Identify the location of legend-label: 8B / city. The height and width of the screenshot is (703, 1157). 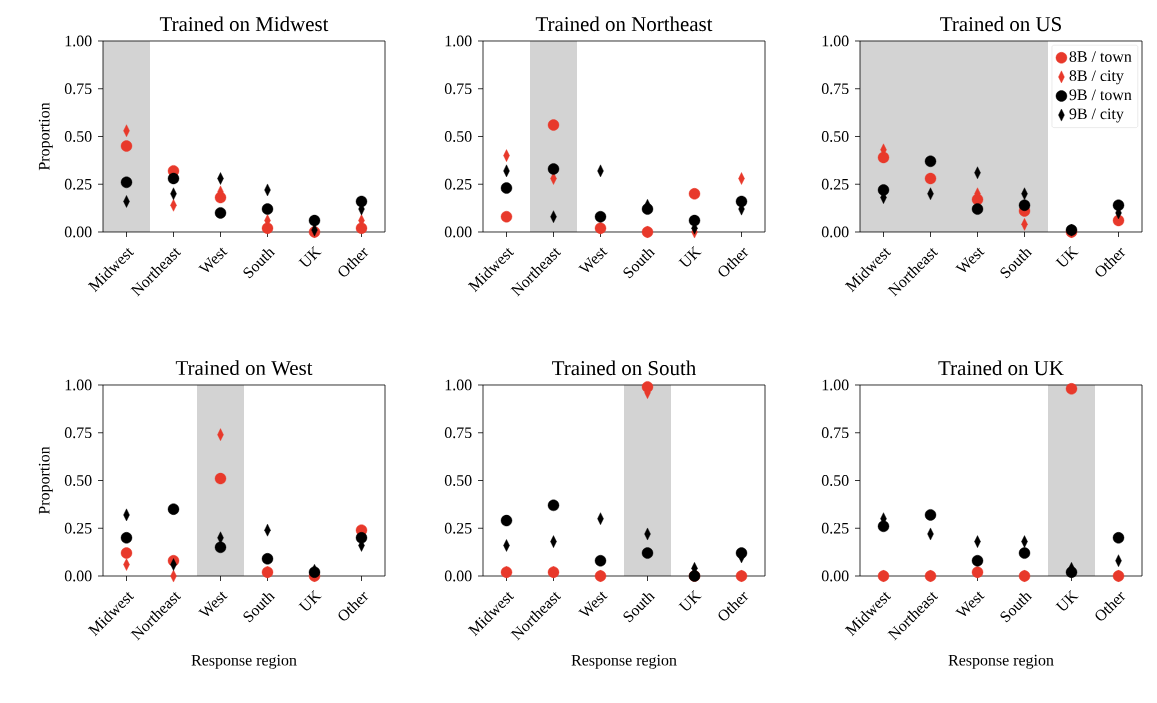
(1096, 77).